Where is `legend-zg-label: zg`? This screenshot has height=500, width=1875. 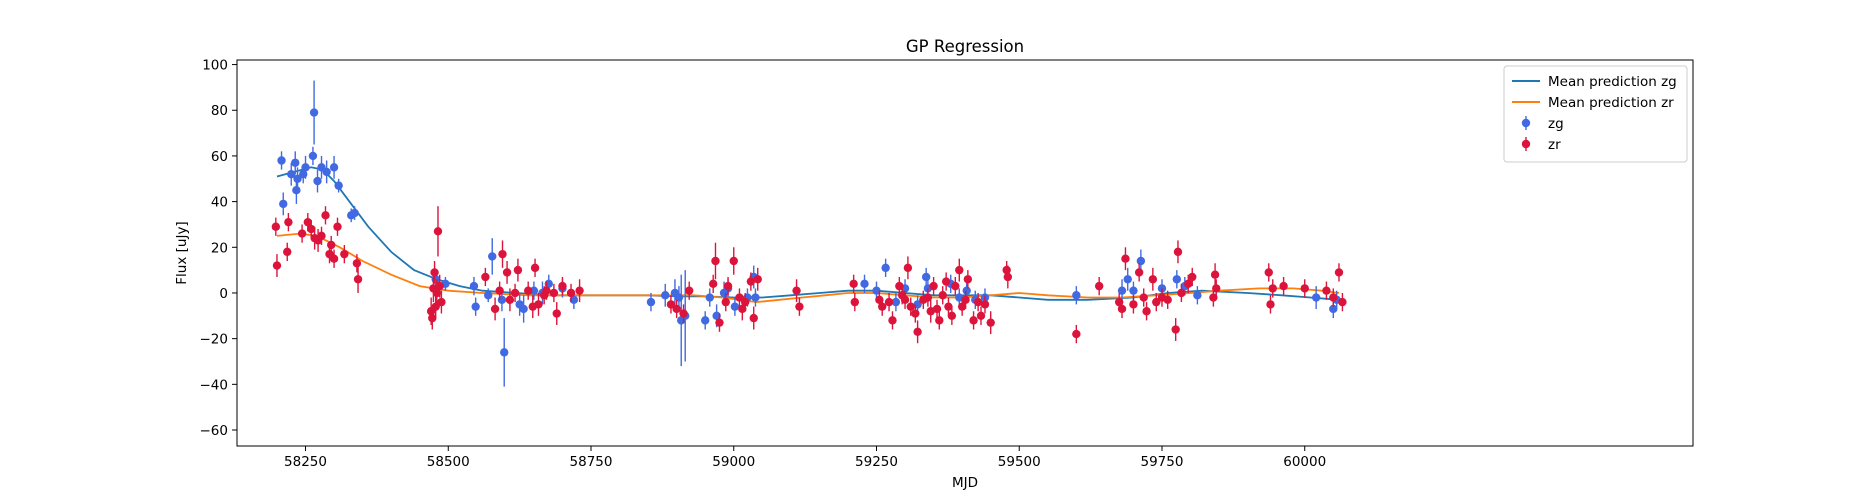 legend-zg-label: zg is located at coordinates (1556, 124).